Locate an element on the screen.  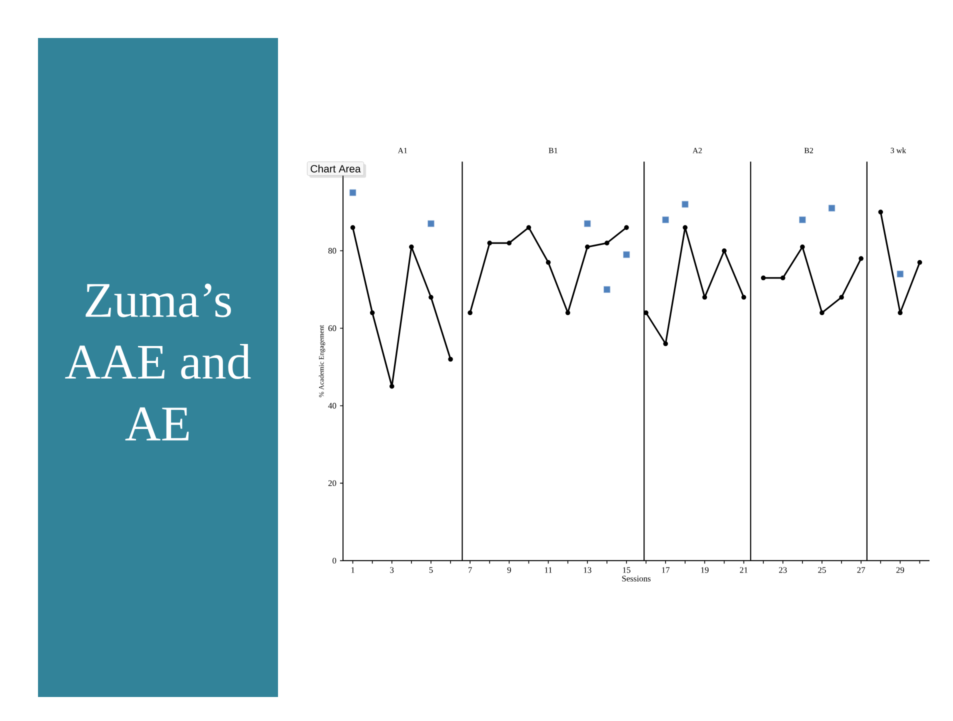
y-tick-label: 0 is located at coordinates (334, 561).